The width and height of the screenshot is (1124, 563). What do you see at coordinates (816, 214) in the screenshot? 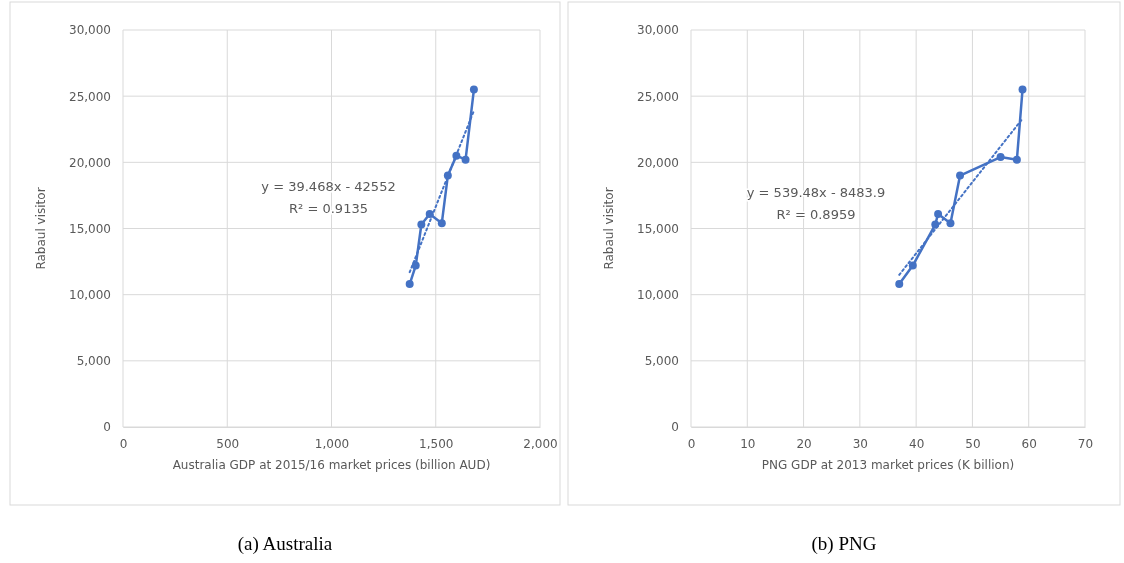
I see `annotation: R² = 0.8959` at bounding box center [816, 214].